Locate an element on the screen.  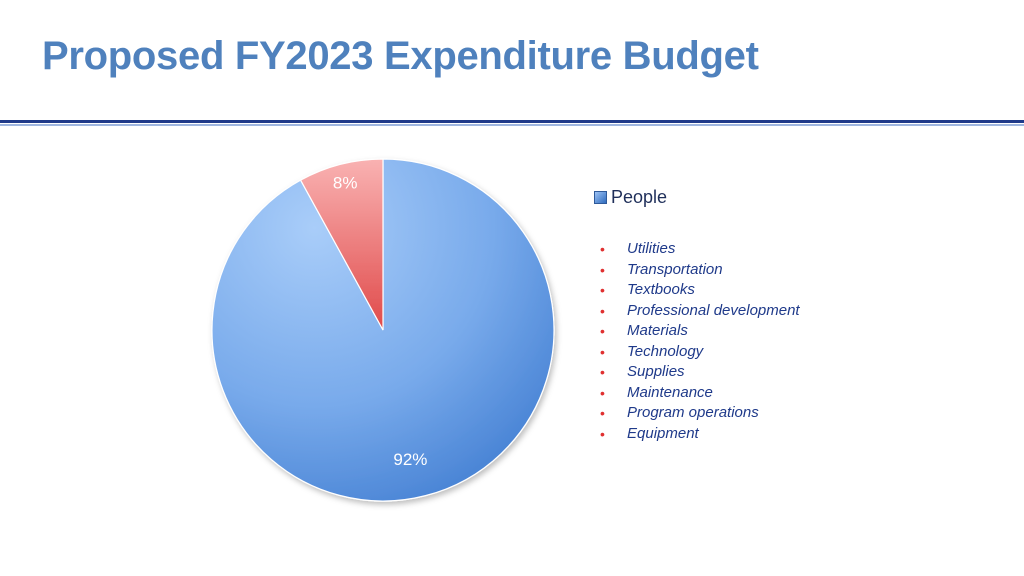
list-item: • Maintenance is located at coordinates (700, 393).